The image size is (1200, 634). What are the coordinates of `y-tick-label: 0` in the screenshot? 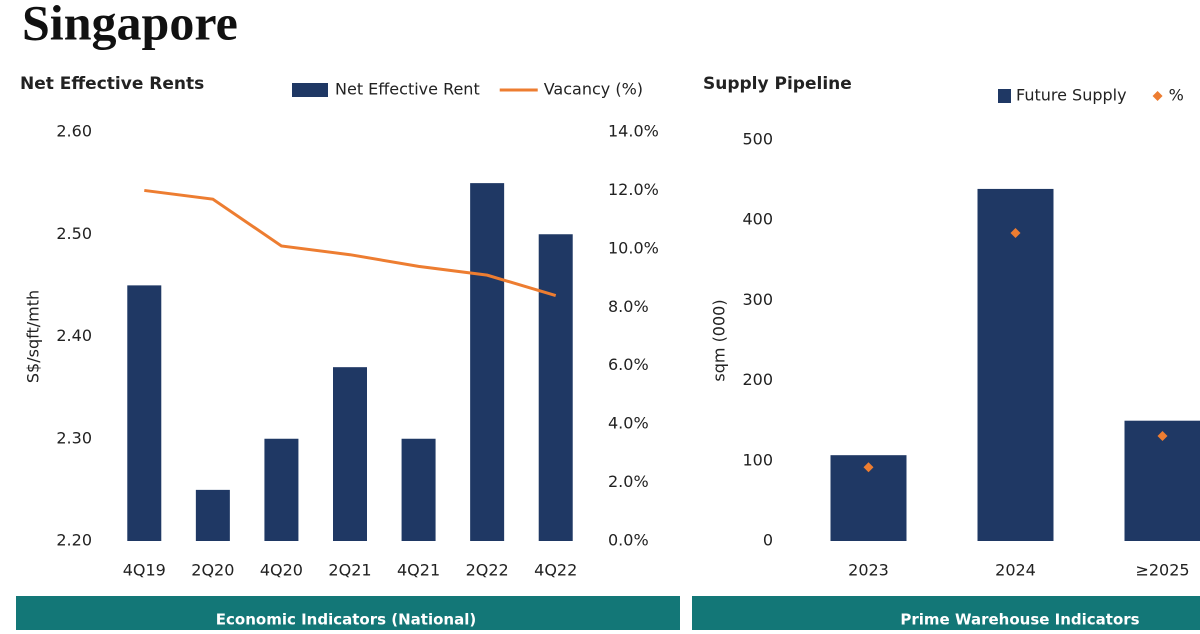 It's located at (768, 540).